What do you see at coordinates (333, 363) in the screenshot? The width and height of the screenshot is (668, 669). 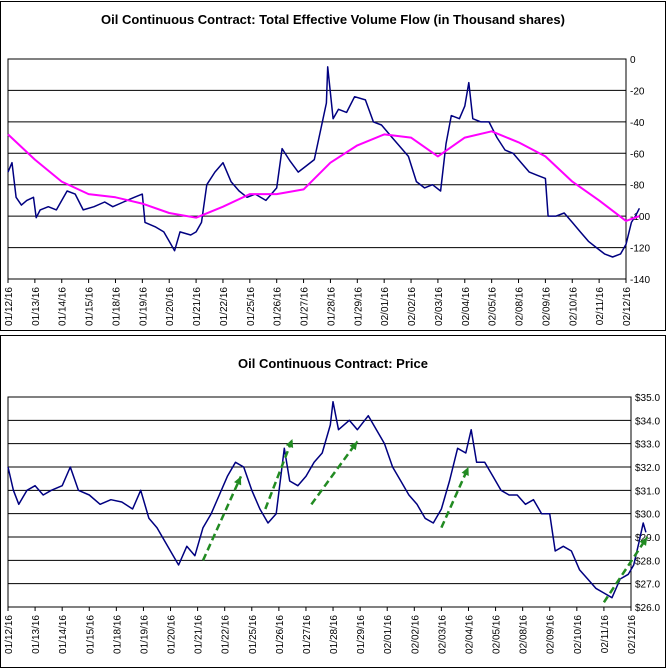 I see `price-chart-title: Oil Continuous Contract: Price` at bounding box center [333, 363].